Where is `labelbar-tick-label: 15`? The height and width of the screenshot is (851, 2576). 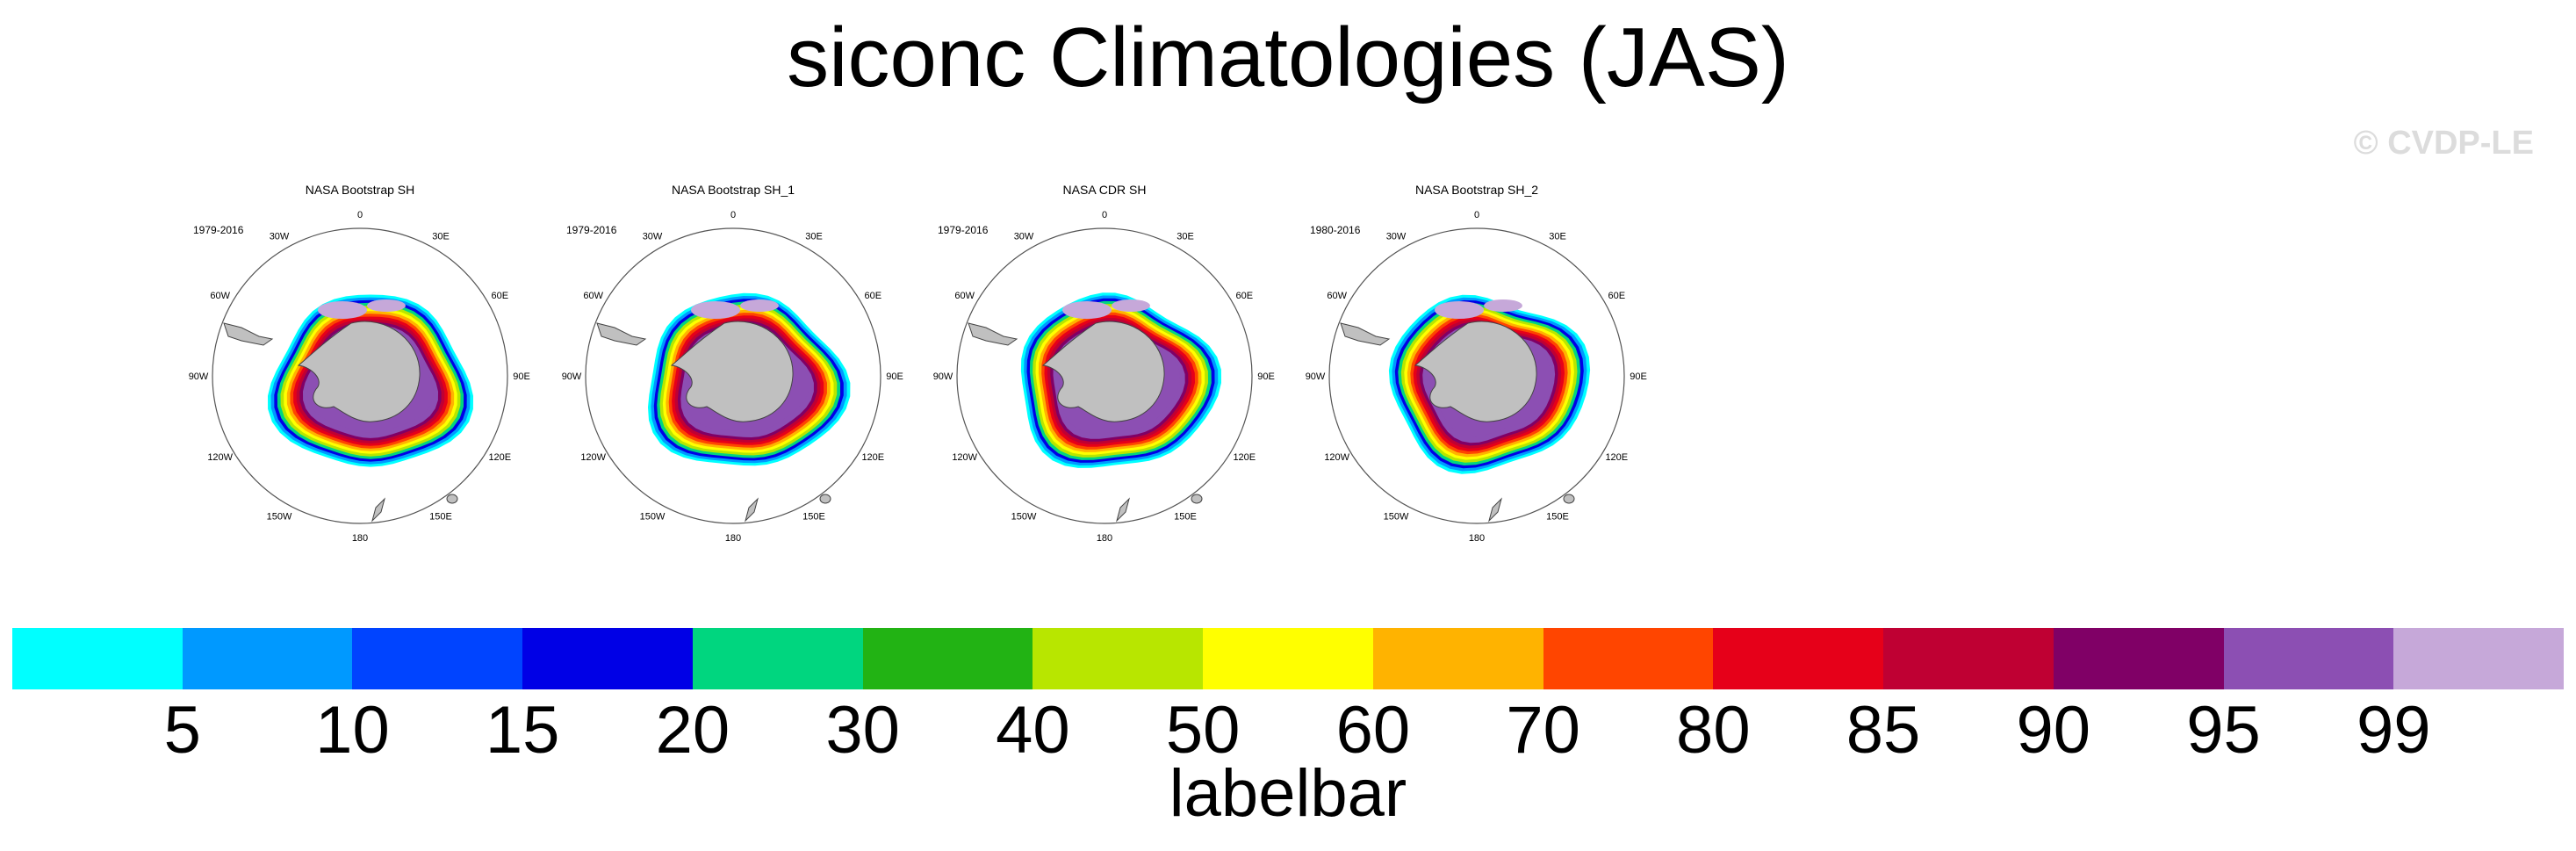
labelbar-tick-label: 15 is located at coordinates (522, 730).